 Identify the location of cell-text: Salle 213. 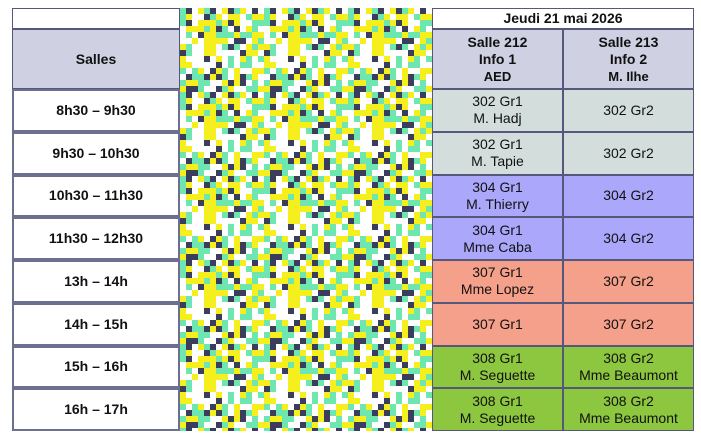
(628, 41).